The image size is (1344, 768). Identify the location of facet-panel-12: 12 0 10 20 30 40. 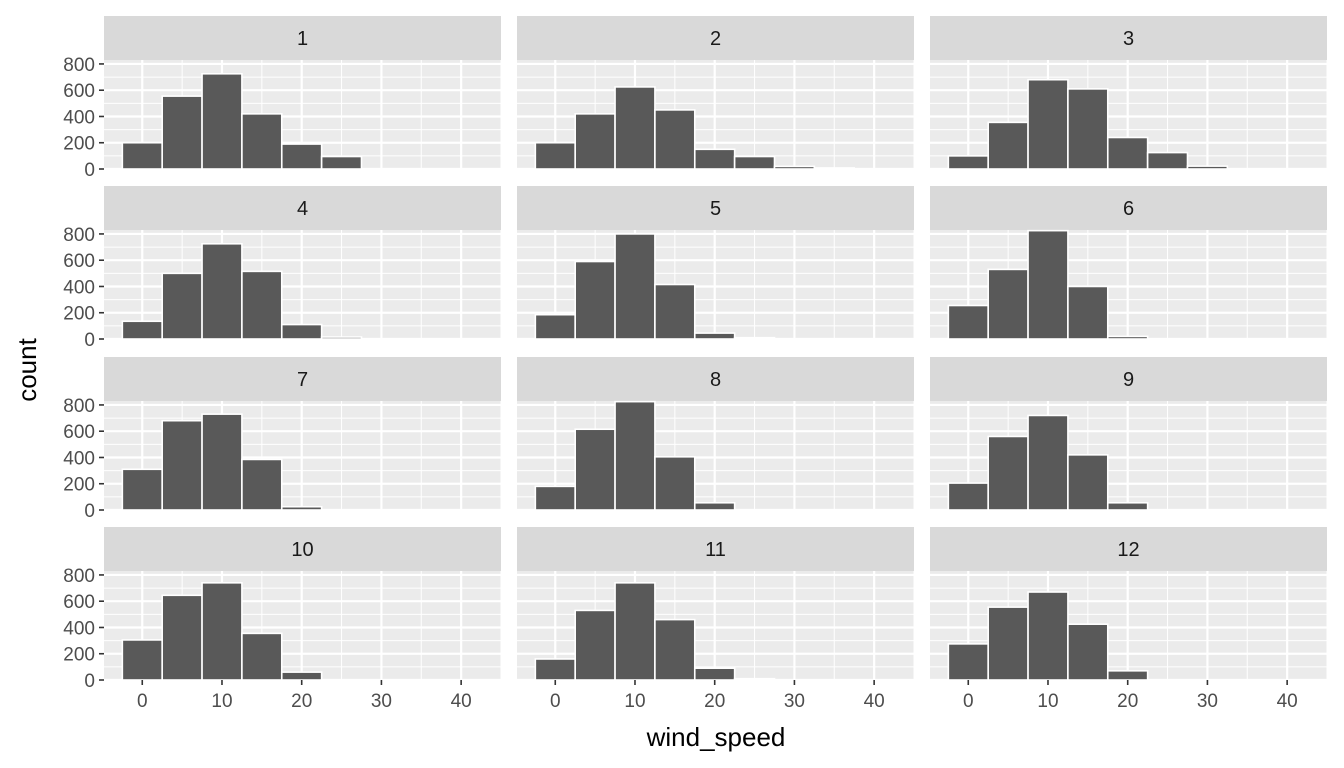
(1129, 619).